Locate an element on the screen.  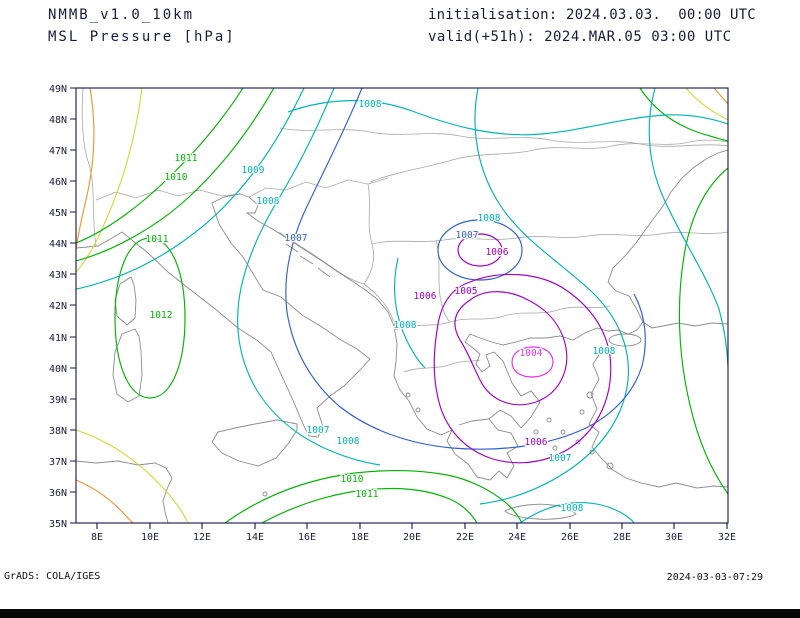
contour-label: 1012 is located at coordinates (161, 315).